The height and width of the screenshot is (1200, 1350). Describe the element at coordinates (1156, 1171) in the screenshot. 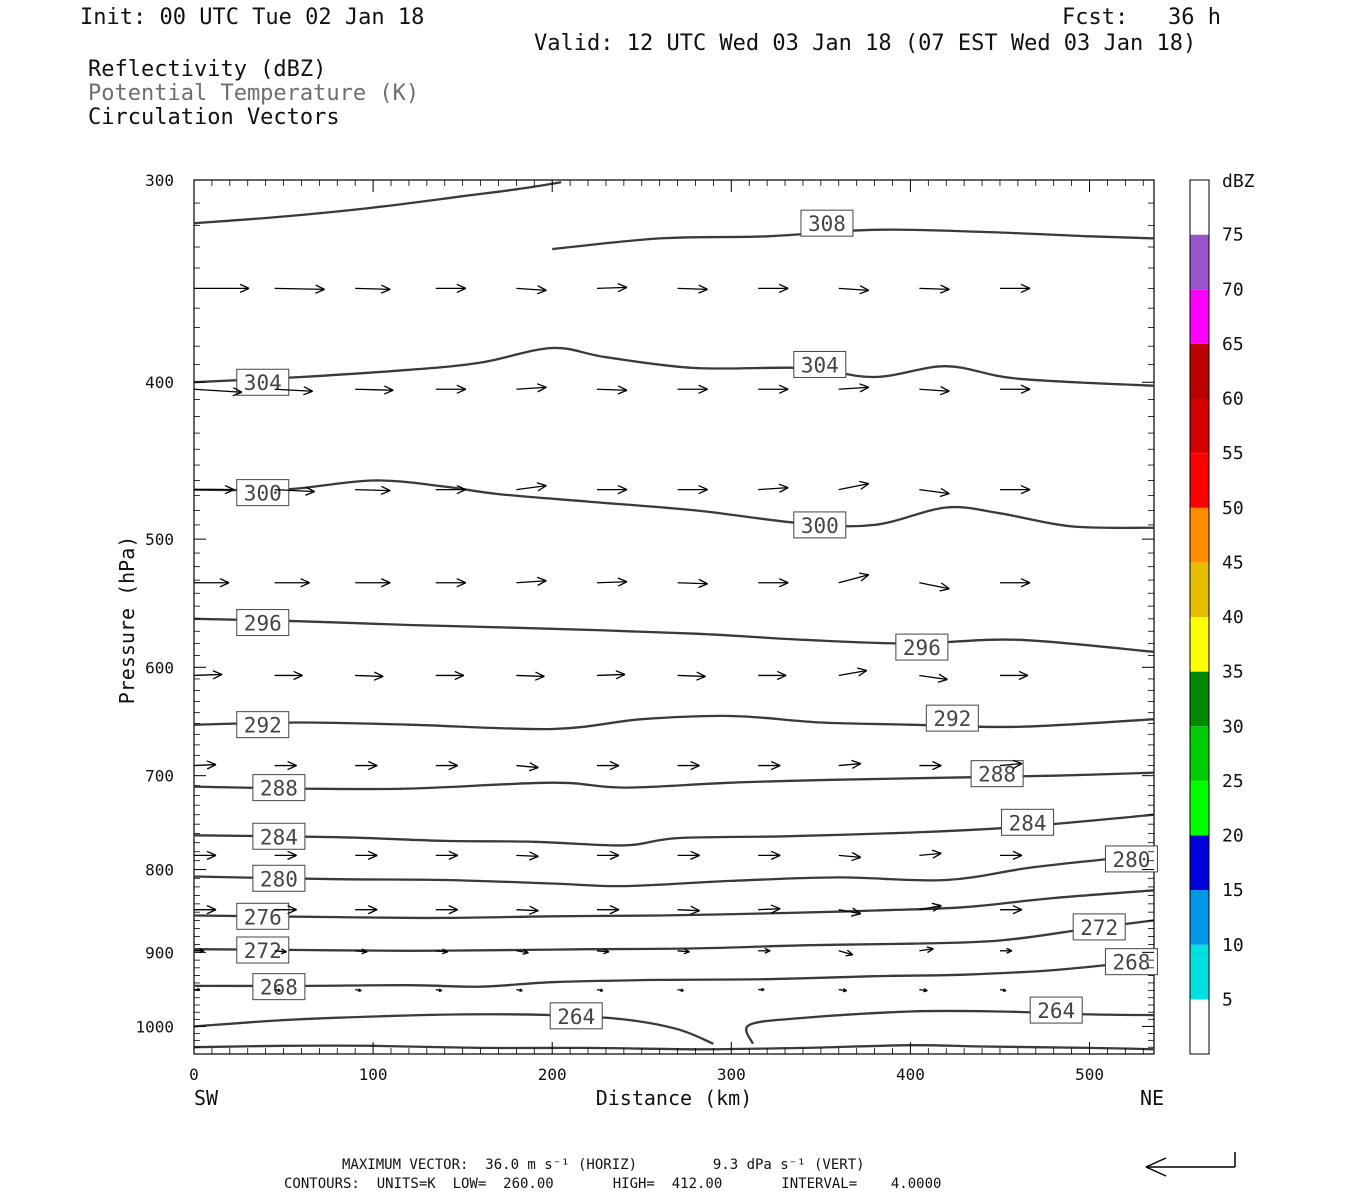

I see `reference-vector-head-lower` at that location.